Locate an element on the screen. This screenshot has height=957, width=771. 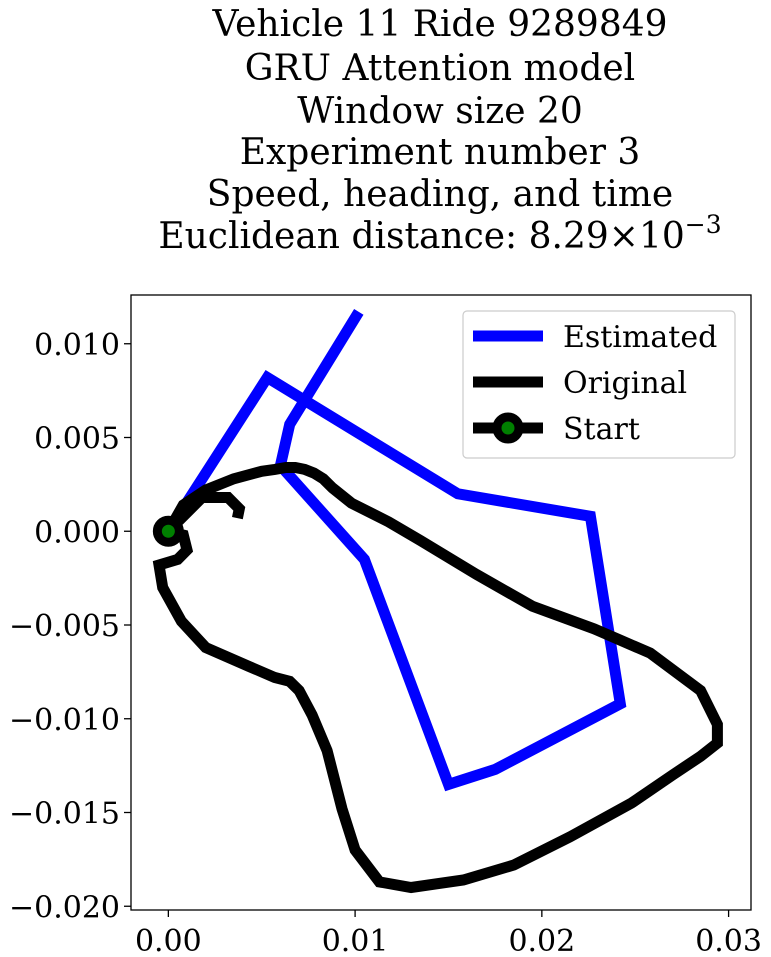
title-distance-exponent: −3 is located at coordinates (703, 224).